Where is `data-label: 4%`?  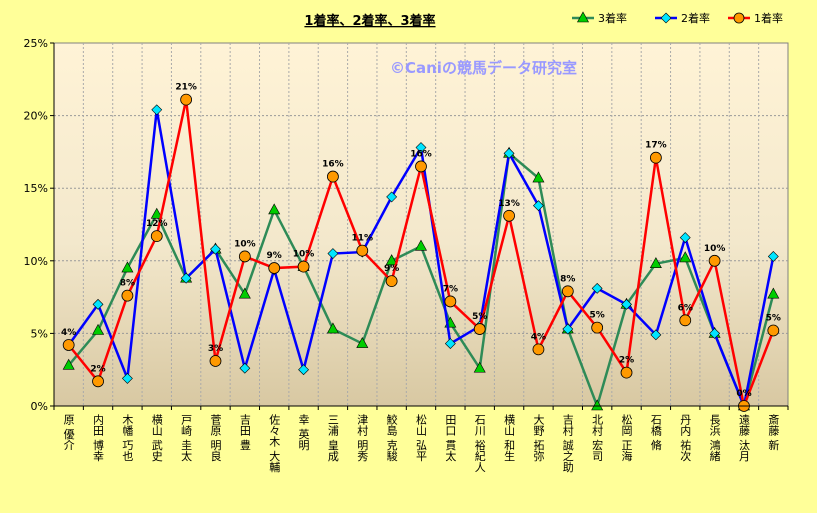
data-label: 4% is located at coordinates (68, 333).